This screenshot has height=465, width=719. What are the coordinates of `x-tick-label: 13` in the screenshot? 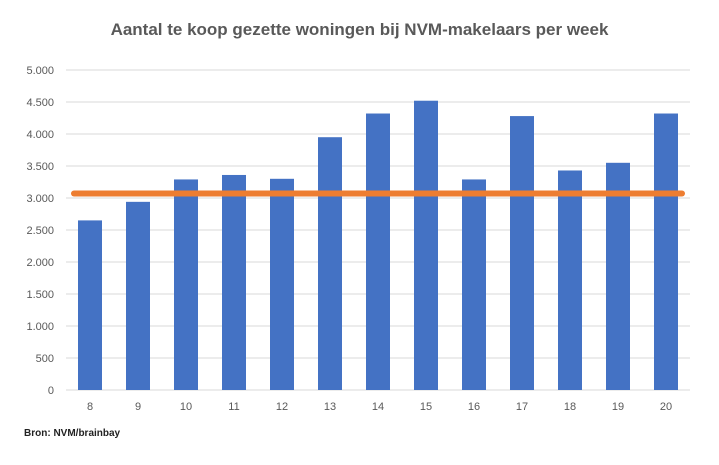 It's located at (330, 407).